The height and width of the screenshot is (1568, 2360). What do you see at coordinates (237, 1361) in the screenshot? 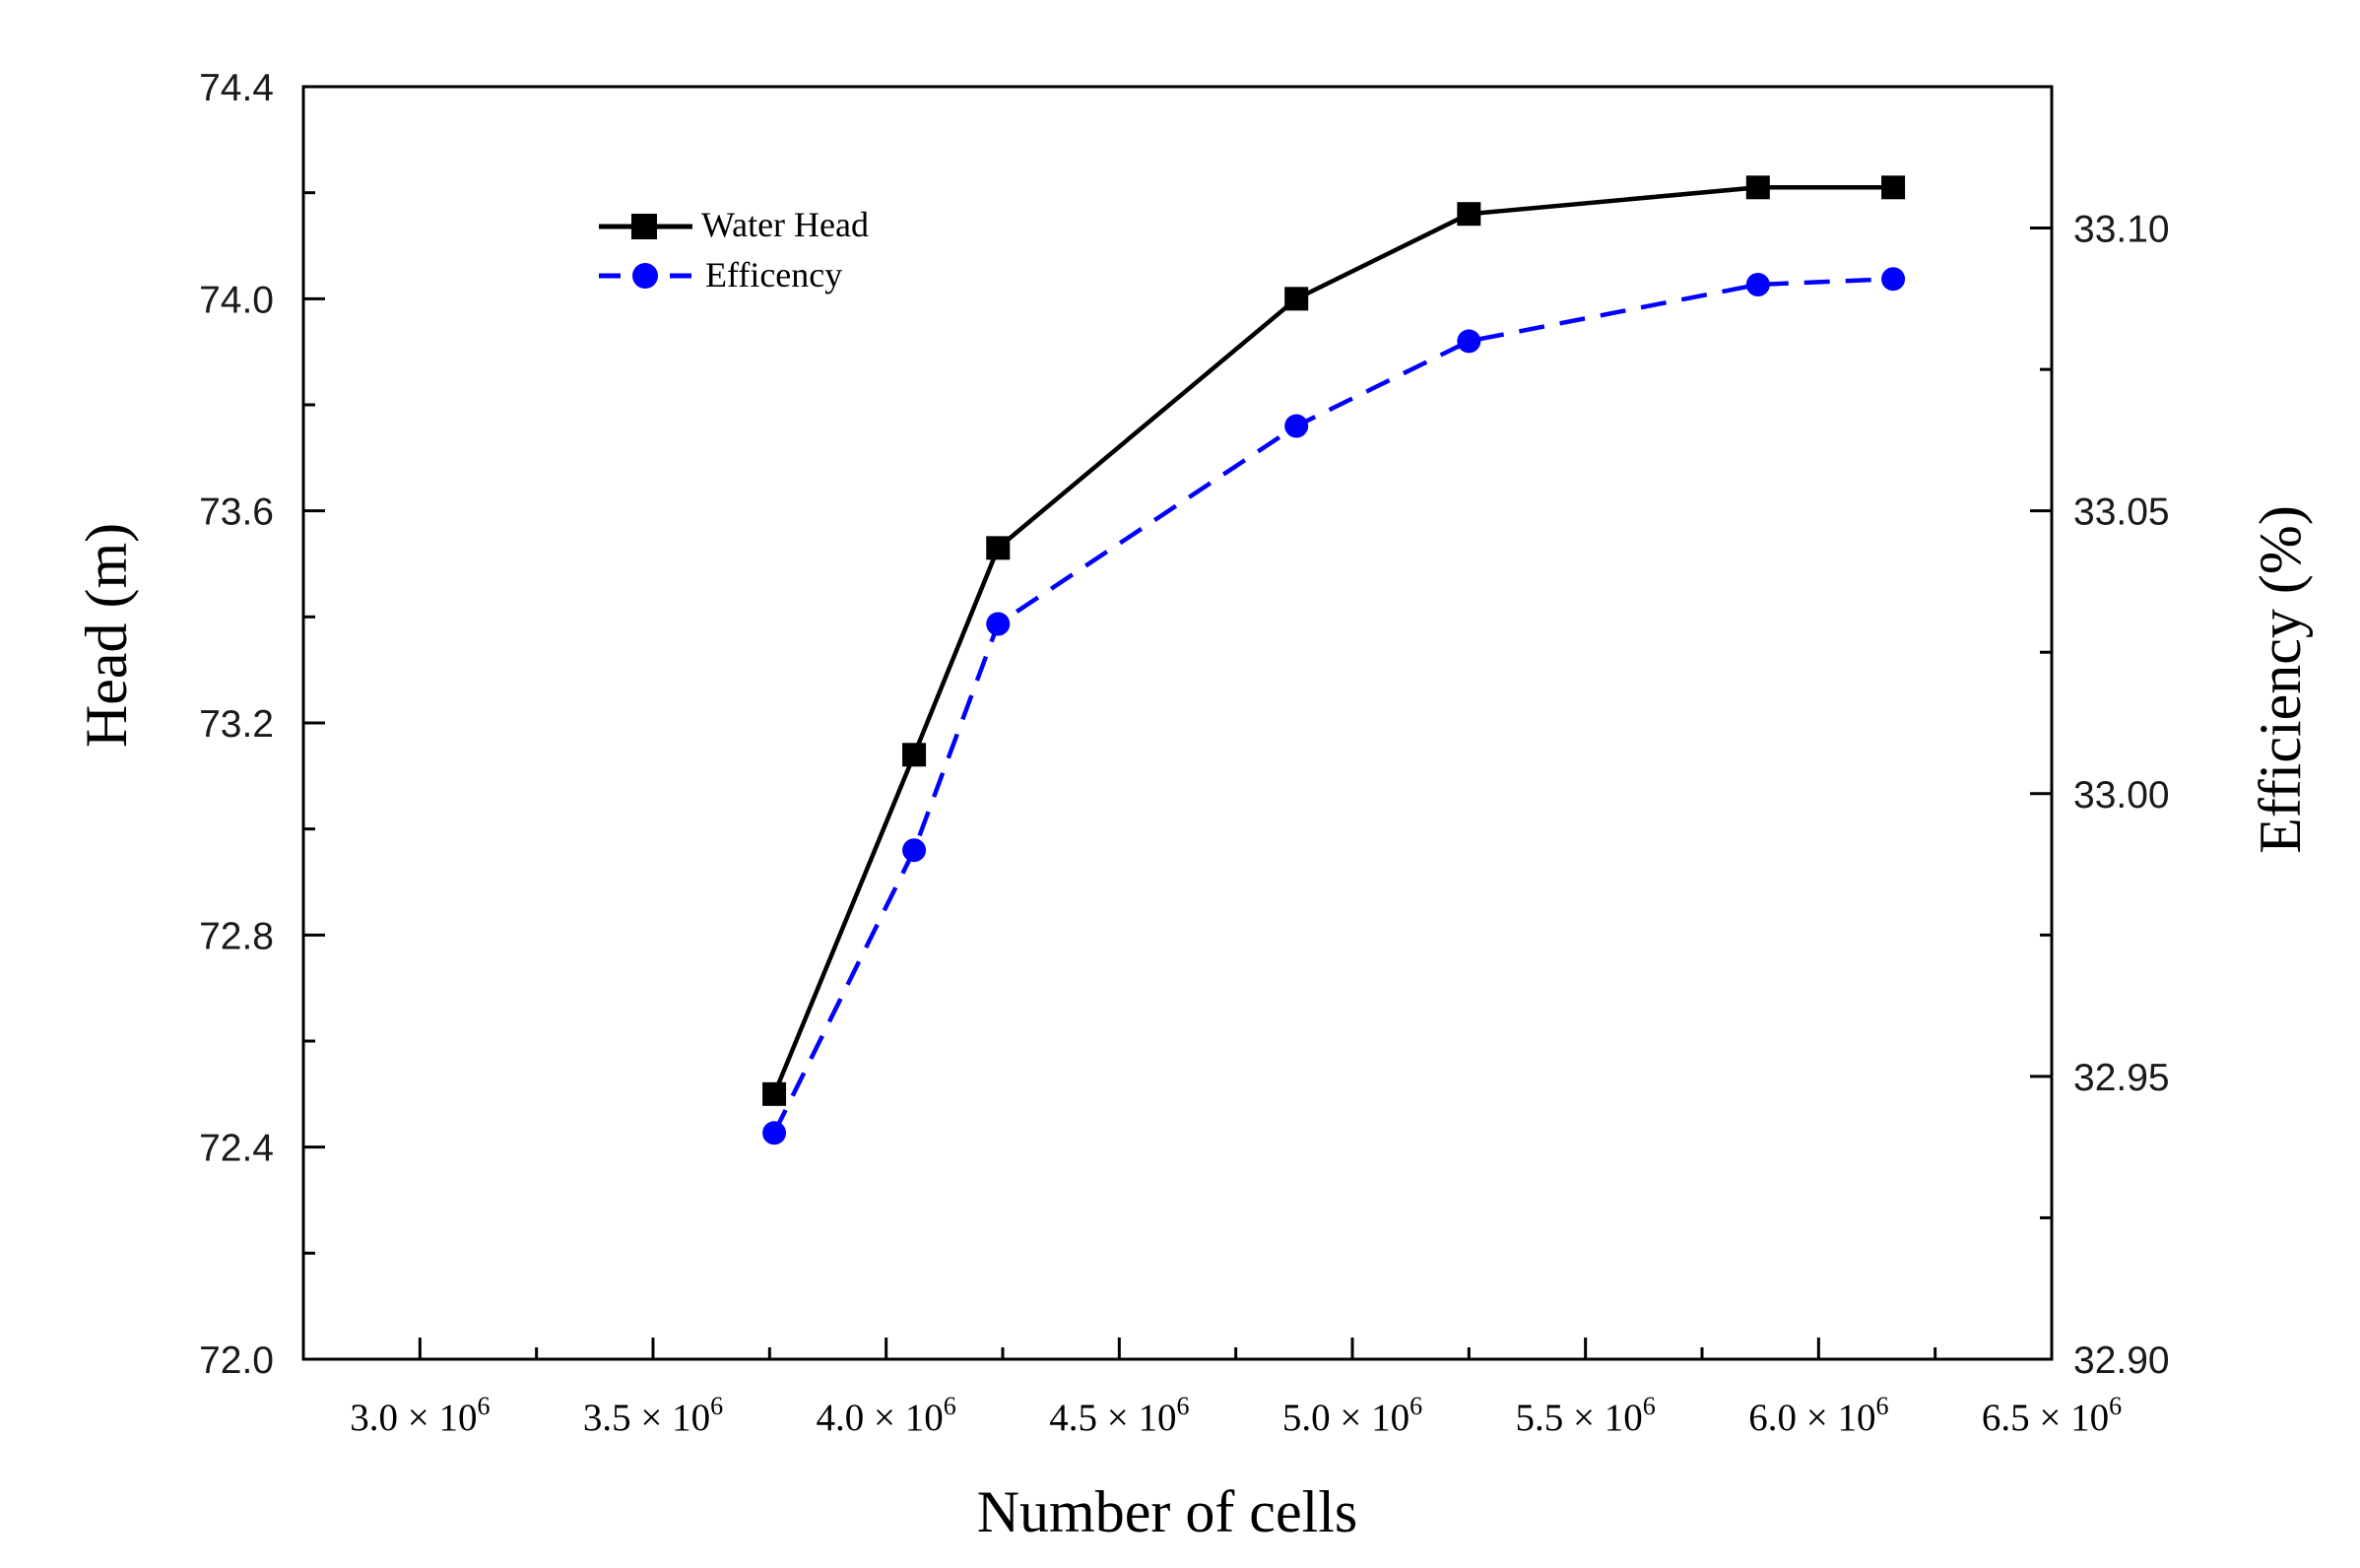
I see `left-y-tick-label: 72.0` at bounding box center [237, 1361].